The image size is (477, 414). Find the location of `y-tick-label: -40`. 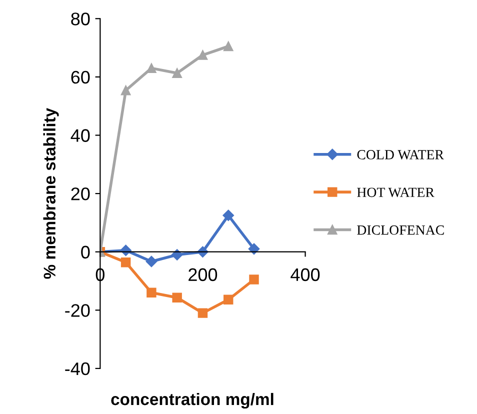

y-tick-label: -40 is located at coordinates (77, 369).